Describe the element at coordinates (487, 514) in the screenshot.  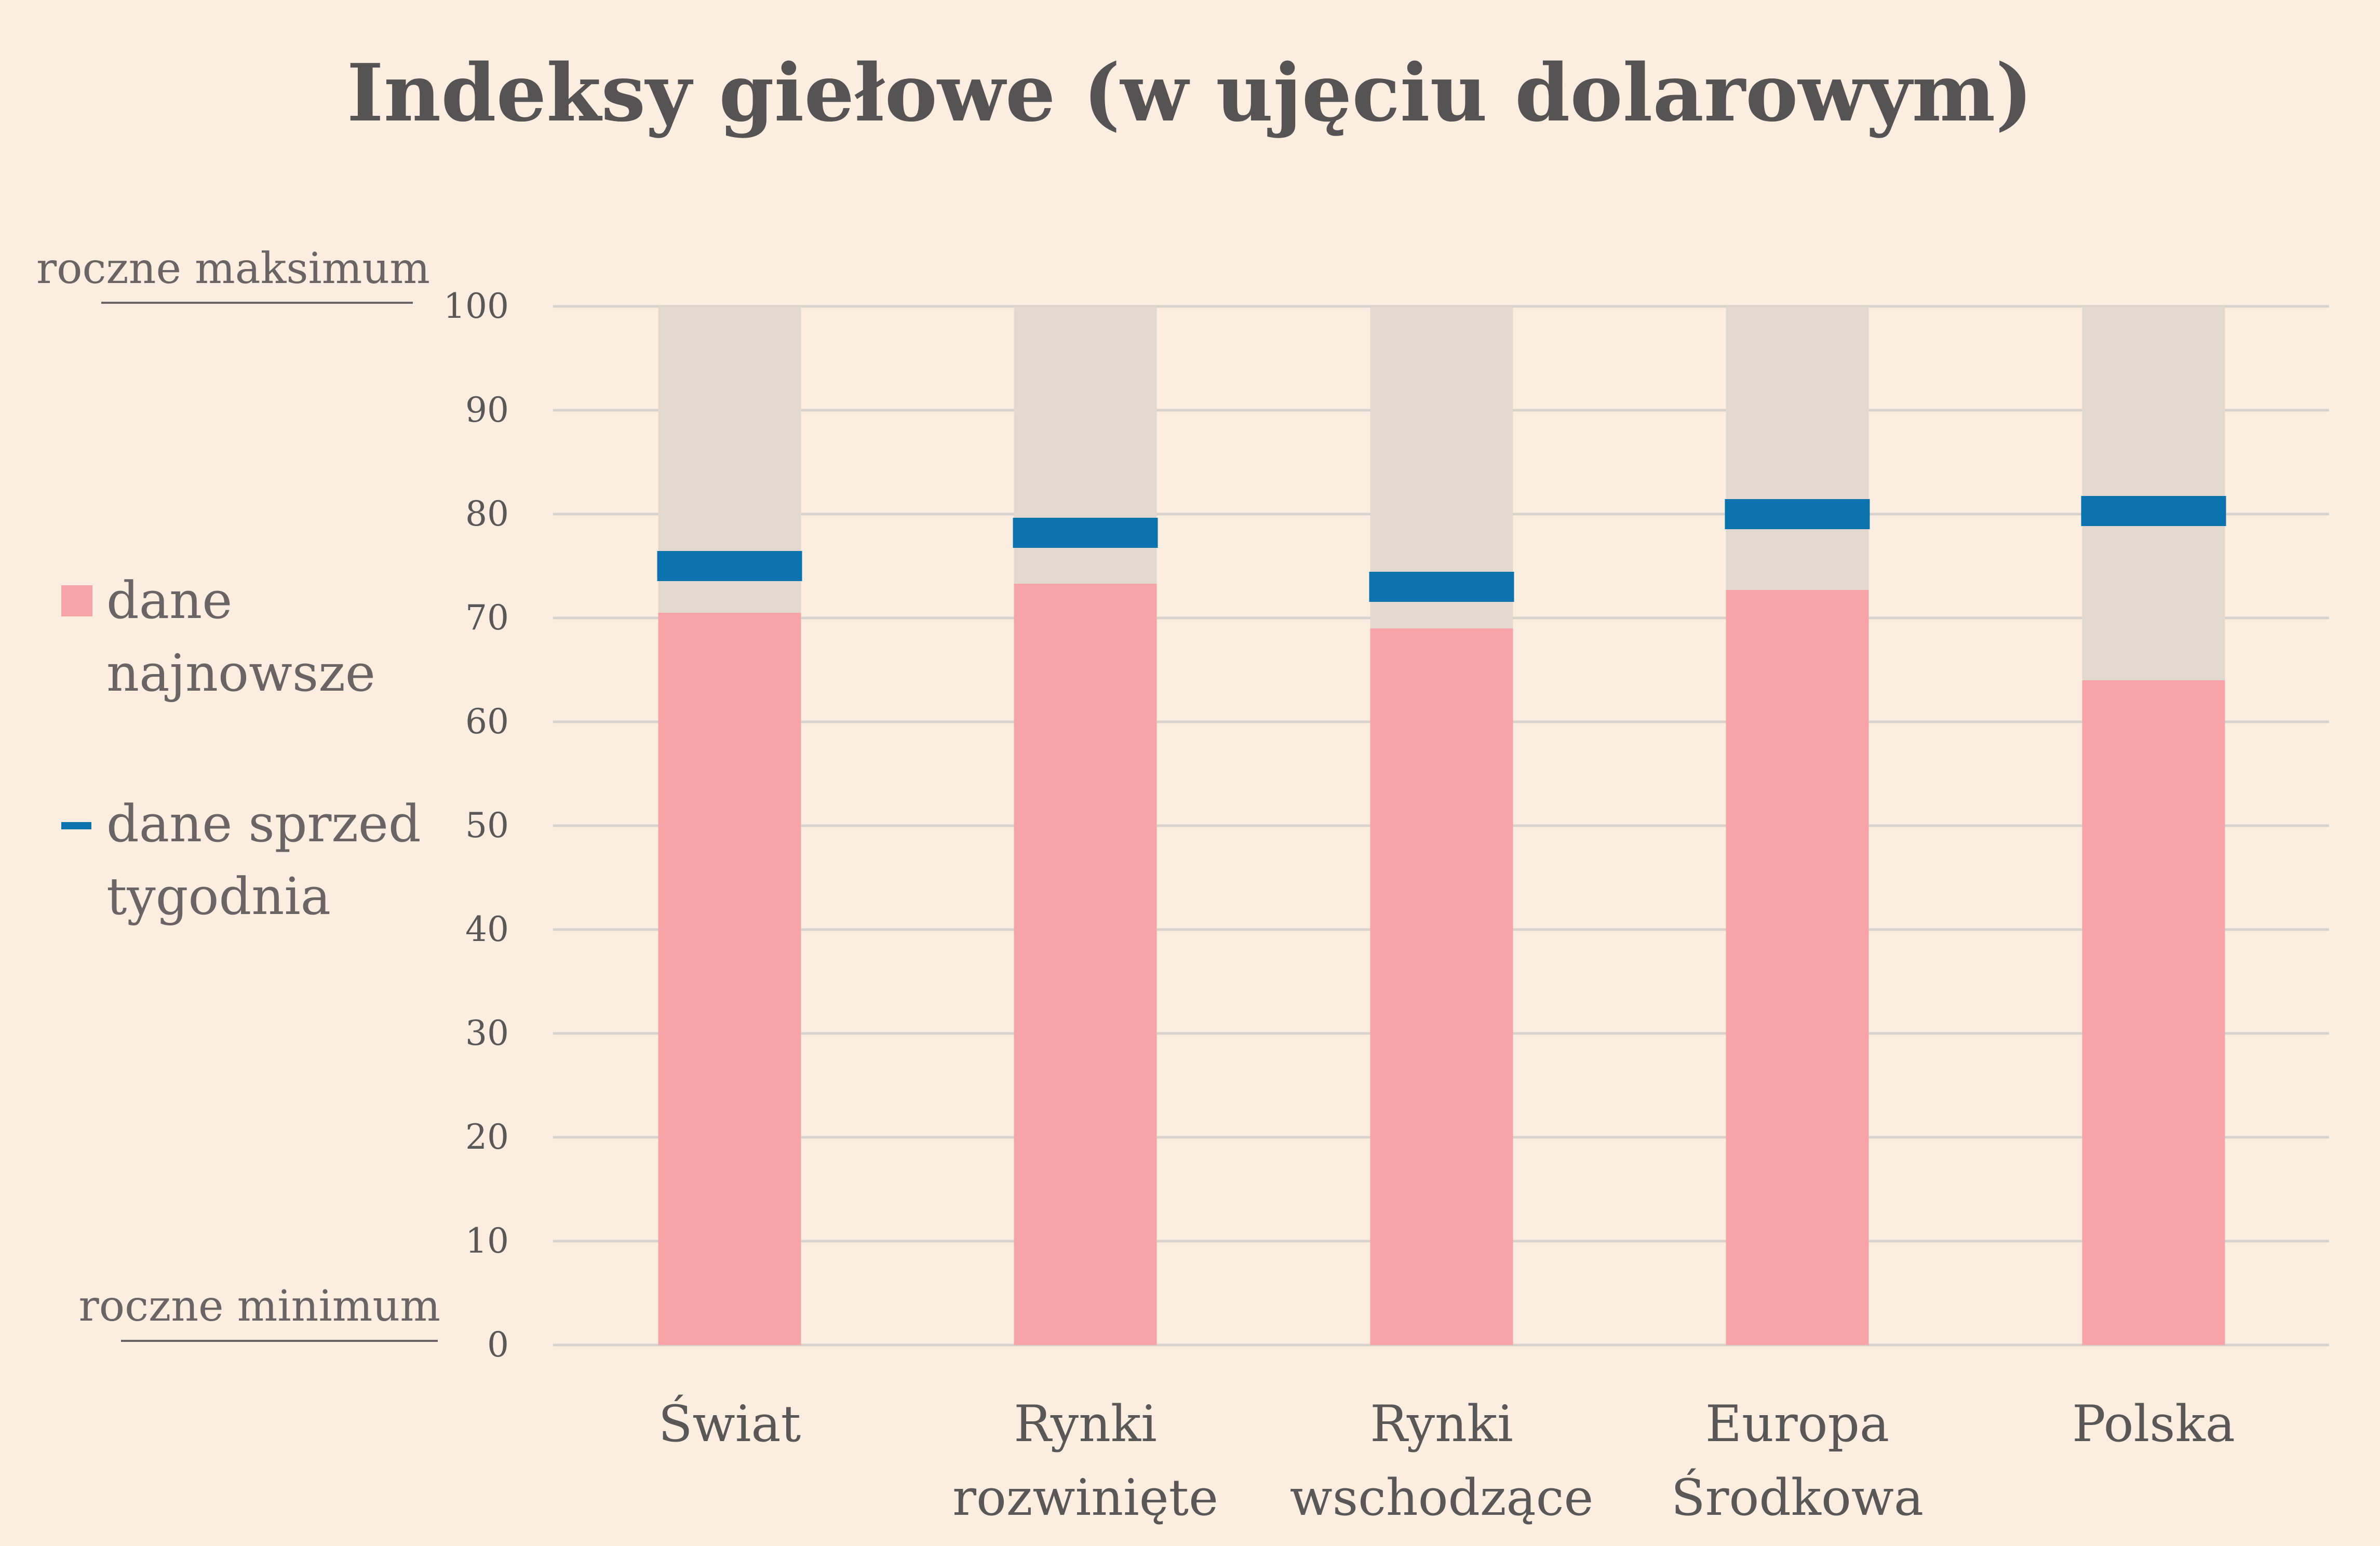
I see `y-tick-label-80: 80` at that location.